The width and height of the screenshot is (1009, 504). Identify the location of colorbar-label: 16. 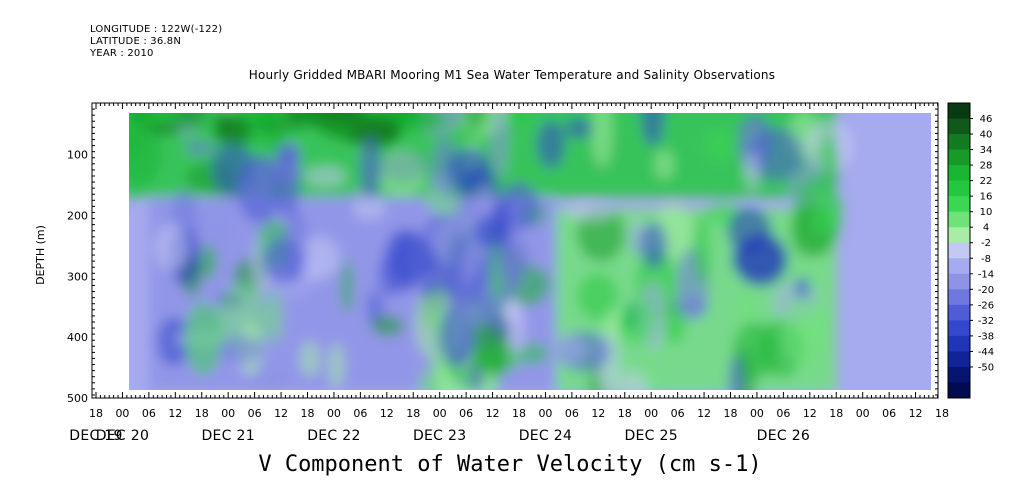
(986, 197).